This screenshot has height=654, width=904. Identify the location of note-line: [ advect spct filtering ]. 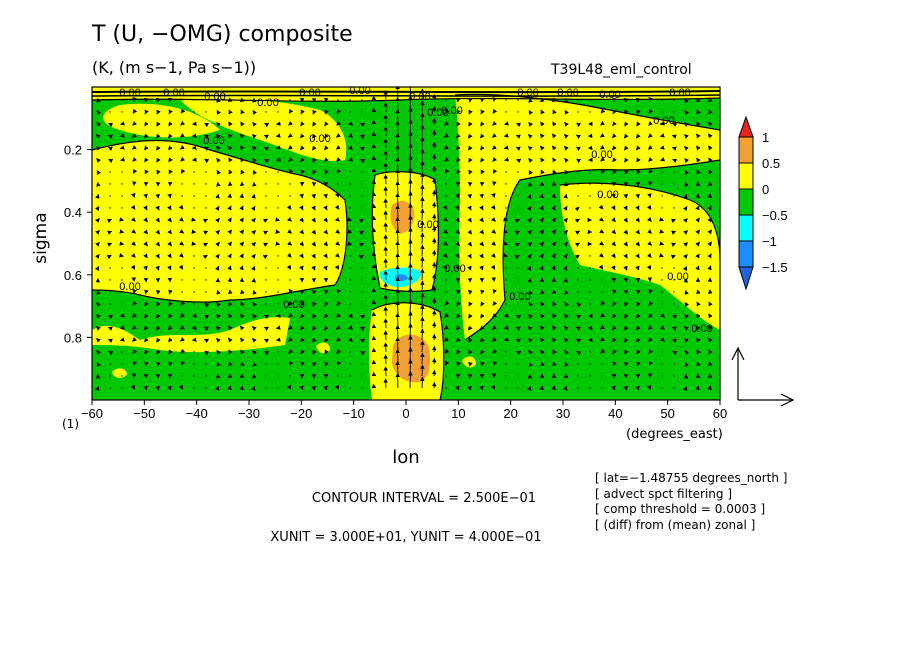
(663, 494).